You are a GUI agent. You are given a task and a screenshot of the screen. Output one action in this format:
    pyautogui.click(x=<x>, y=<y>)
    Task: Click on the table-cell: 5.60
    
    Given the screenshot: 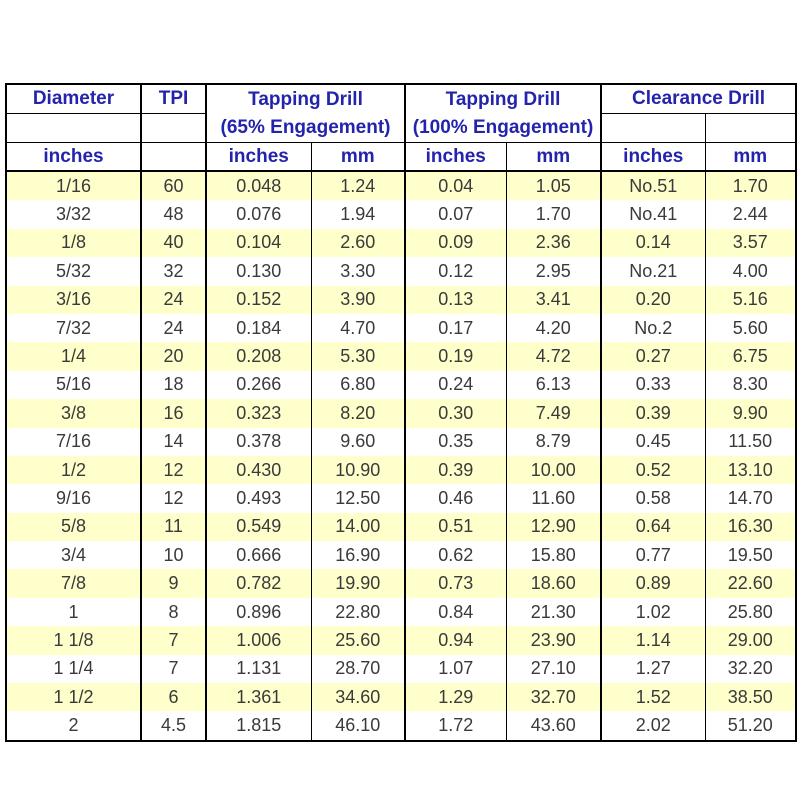 What is the action you would take?
    pyautogui.click(x=750, y=328)
    